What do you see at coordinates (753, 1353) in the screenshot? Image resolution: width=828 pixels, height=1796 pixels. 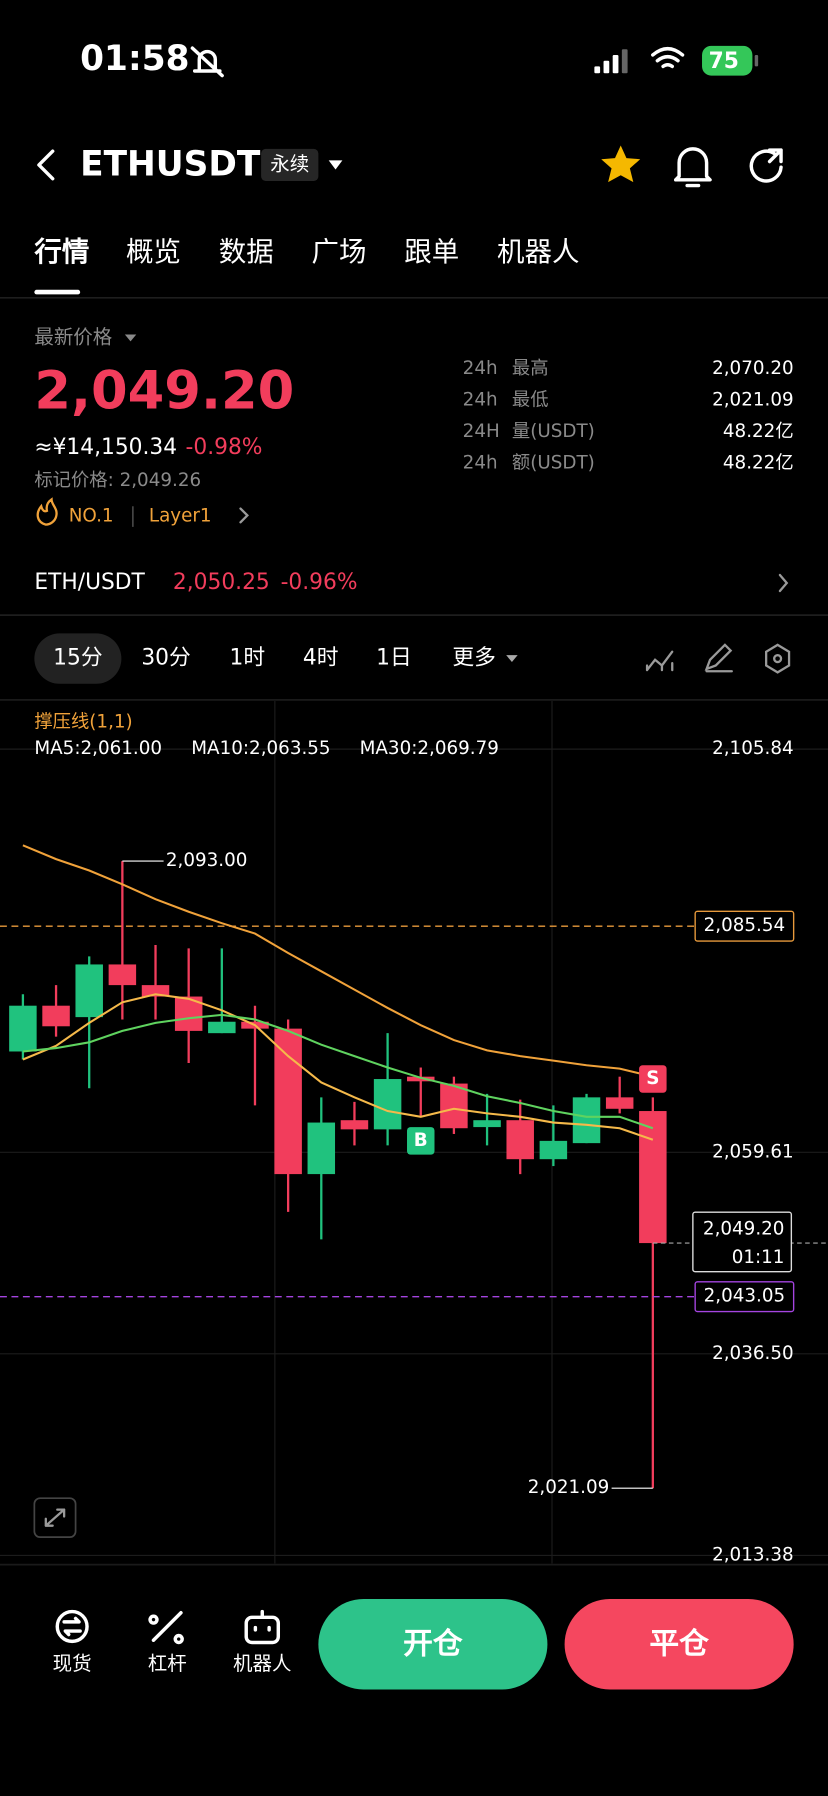 I see `y-tick-label: 2,036.50` at bounding box center [753, 1353].